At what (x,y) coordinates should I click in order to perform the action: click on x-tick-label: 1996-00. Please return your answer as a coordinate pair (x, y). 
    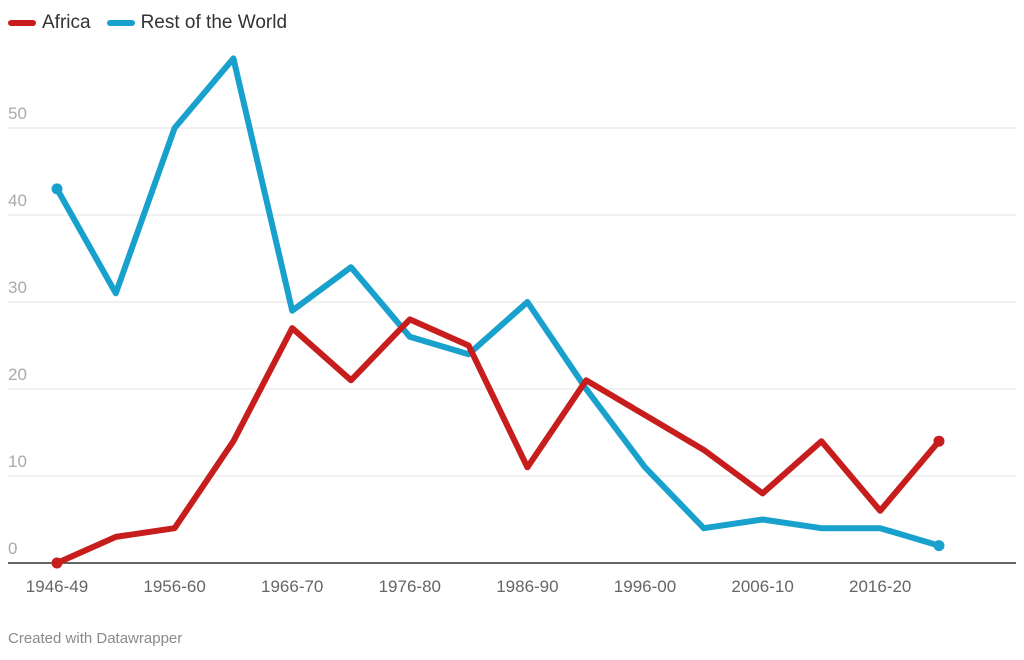
    Looking at the image, I should click on (645, 586).